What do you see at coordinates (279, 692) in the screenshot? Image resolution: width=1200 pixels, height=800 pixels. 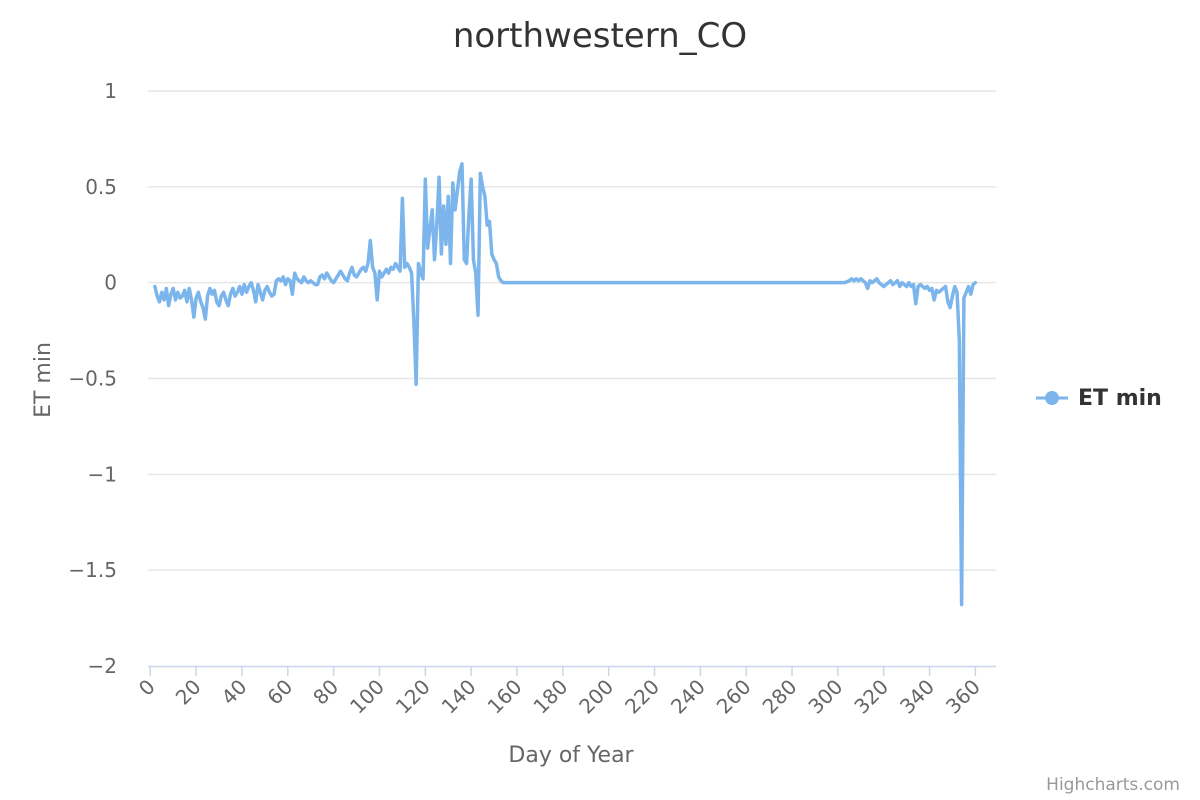 I see `x-tick-label: 60` at bounding box center [279, 692].